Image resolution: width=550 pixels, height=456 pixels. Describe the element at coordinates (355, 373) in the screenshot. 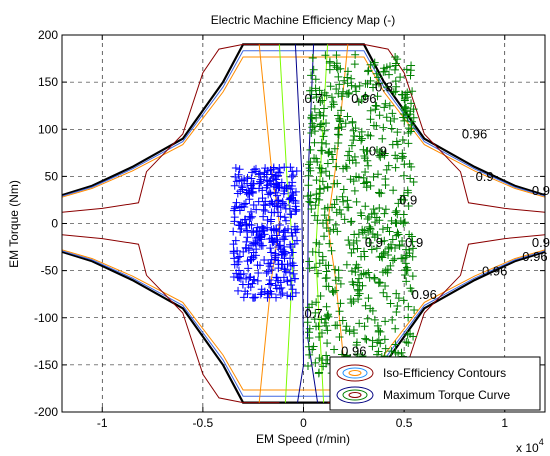

I see `legend-icon-contours` at that location.